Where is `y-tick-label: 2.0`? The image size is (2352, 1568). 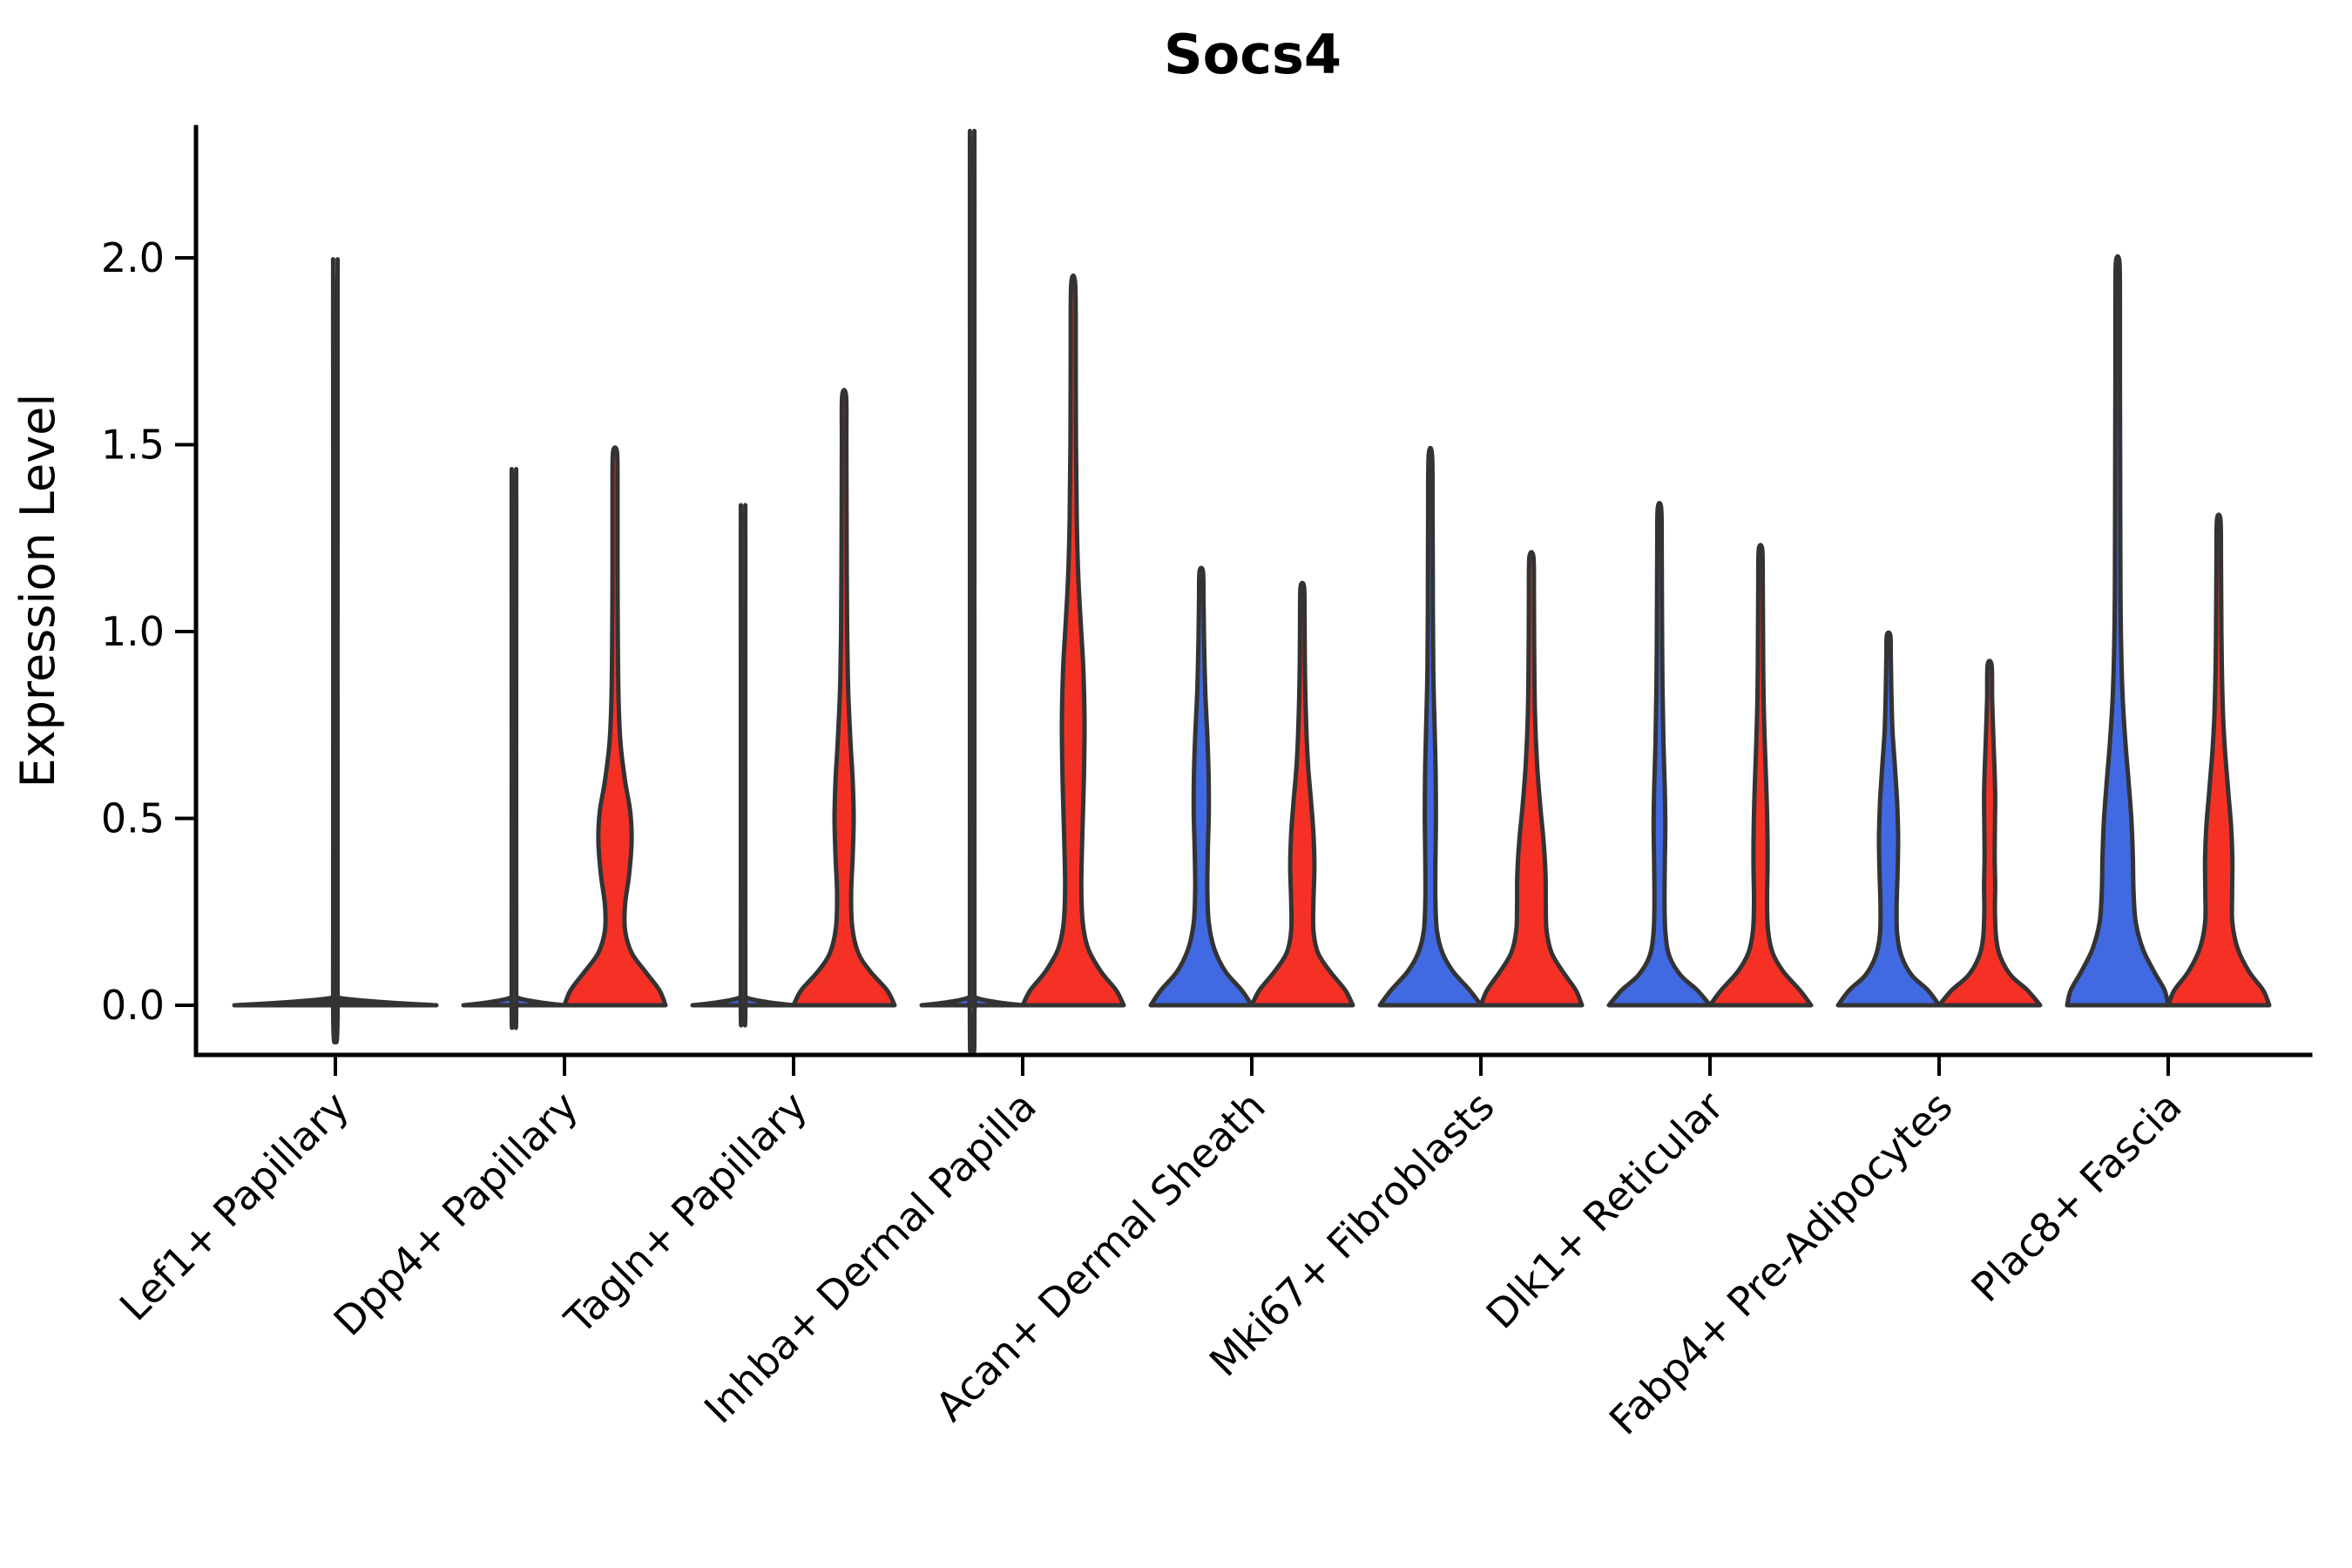 y-tick-label: 2.0 is located at coordinates (133, 257).